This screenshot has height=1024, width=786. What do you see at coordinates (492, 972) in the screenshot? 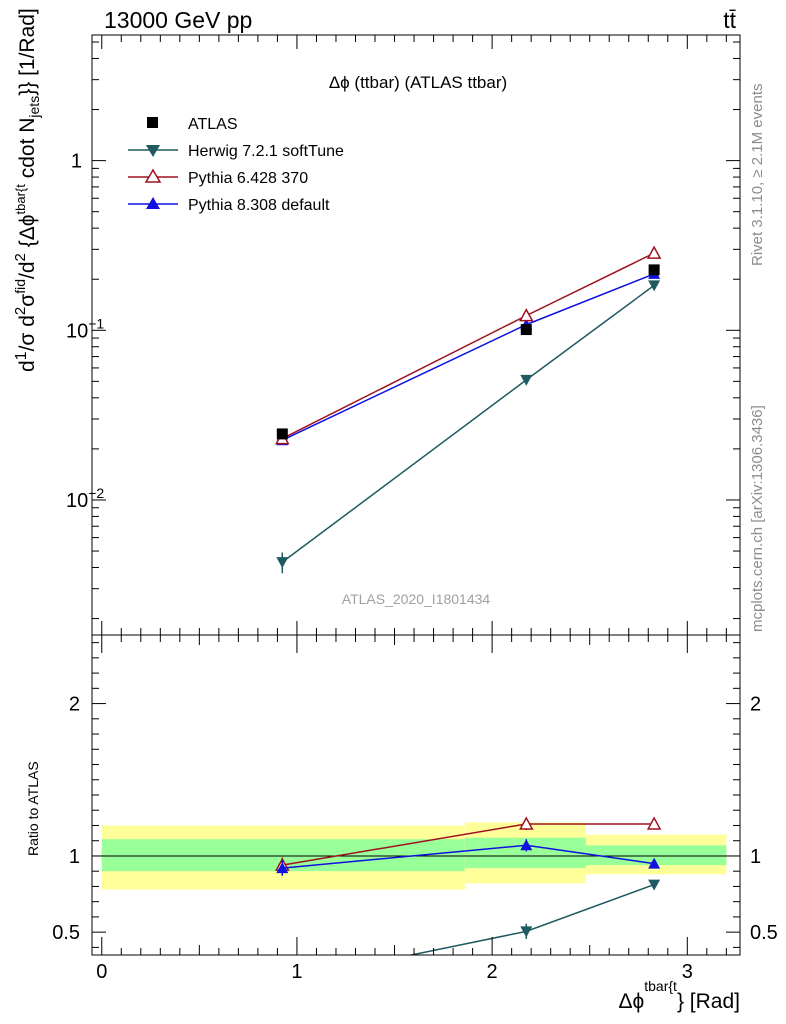
I see `x-tick-label: 2` at bounding box center [492, 972].